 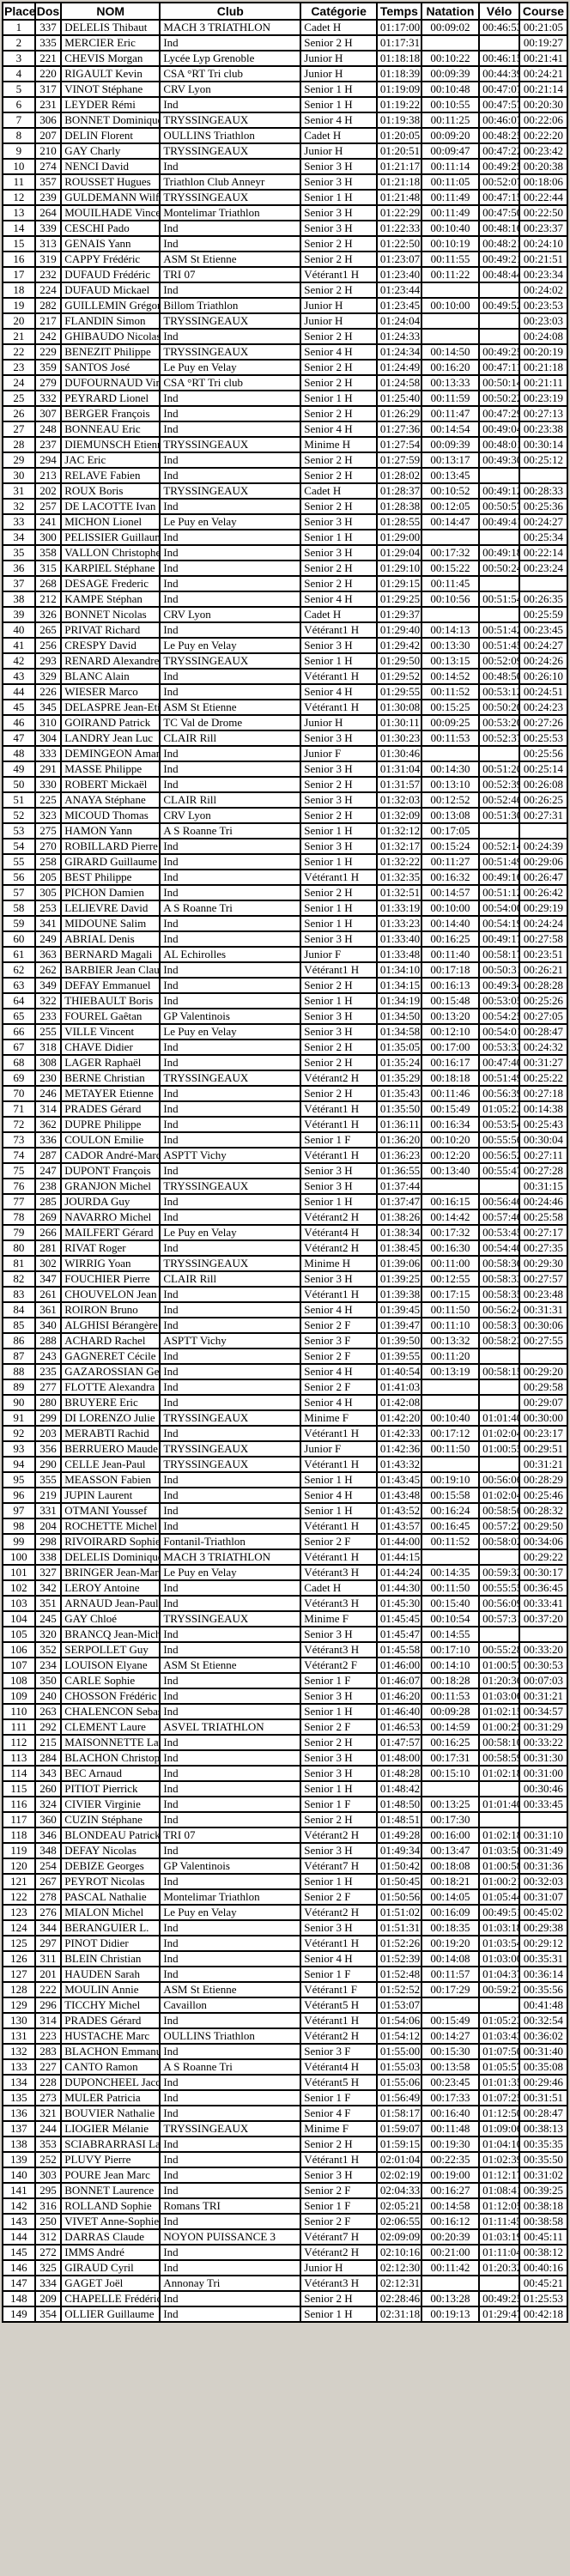 What do you see at coordinates (543, 1294) in the screenshot?
I see `cell-course: 00:23:48` at bounding box center [543, 1294].